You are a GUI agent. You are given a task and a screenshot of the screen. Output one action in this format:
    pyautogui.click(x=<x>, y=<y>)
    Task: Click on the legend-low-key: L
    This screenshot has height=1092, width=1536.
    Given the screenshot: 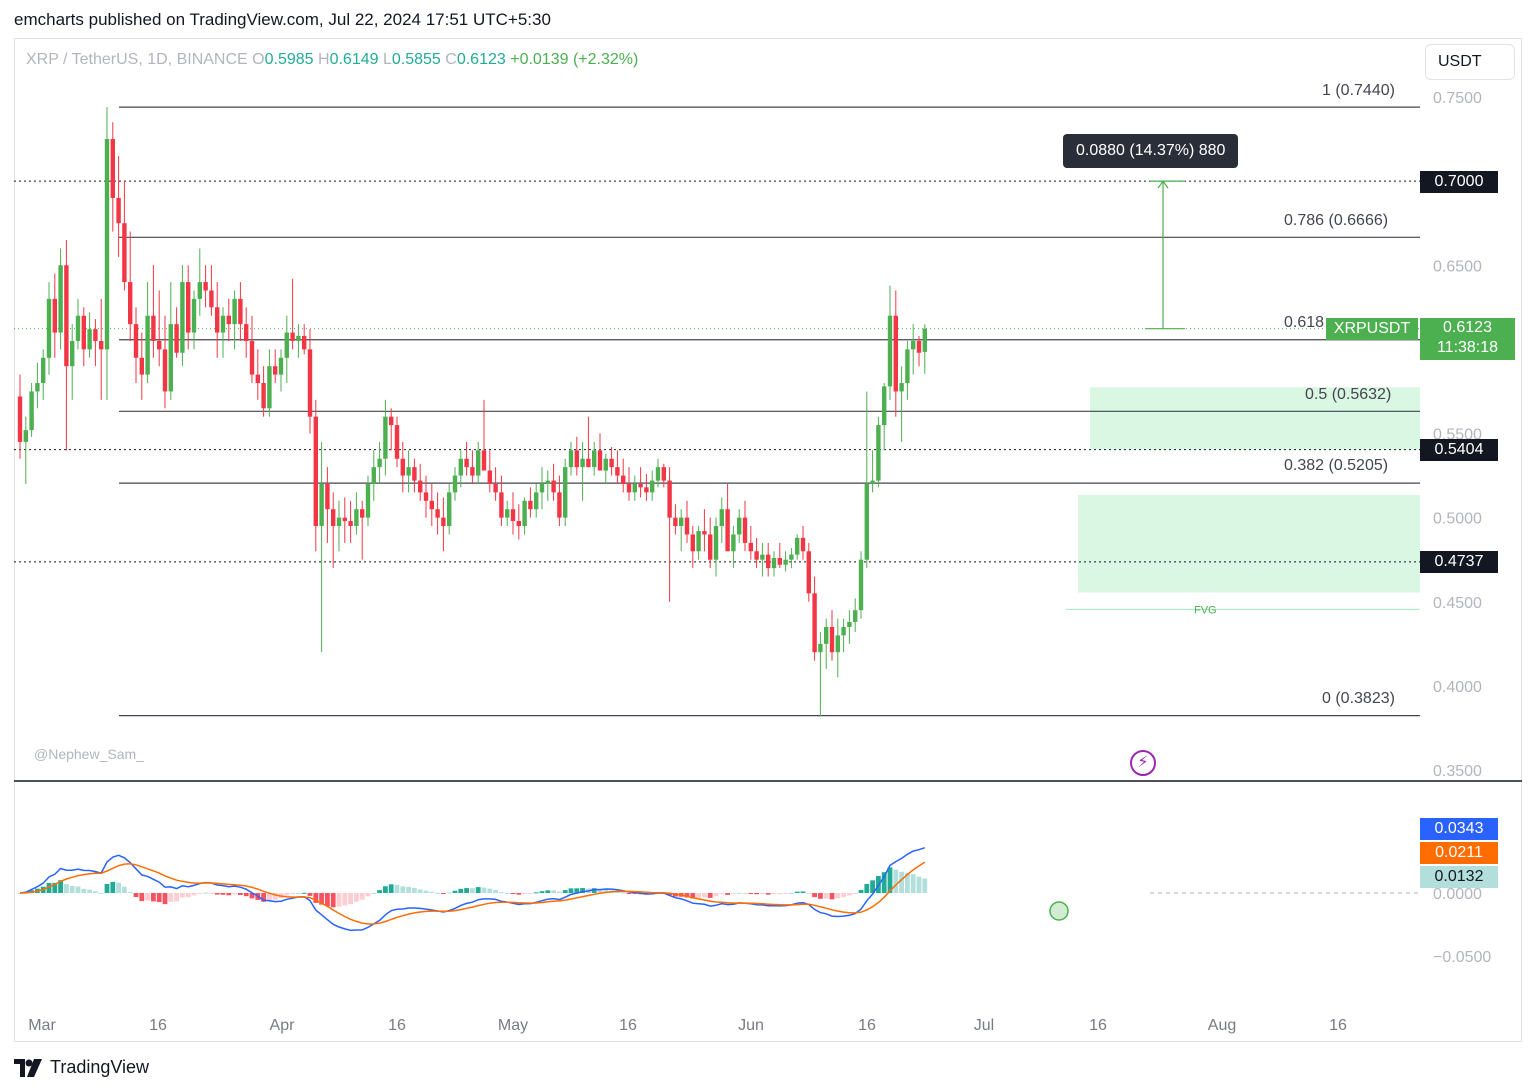 What is the action you would take?
    pyautogui.click(x=387, y=59)
    